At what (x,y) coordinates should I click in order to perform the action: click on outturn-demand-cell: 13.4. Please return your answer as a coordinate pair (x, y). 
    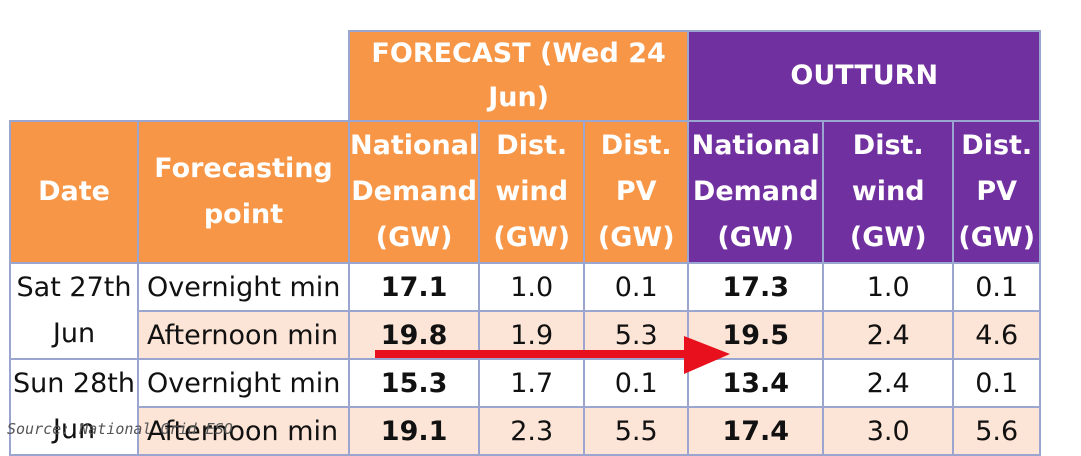
    Looking at the image, I should click on (756, 383).